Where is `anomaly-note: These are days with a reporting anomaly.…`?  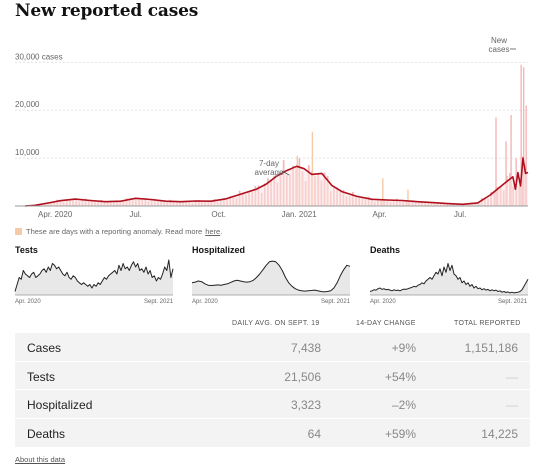 anomaly-note: These are days with a reporting anomaly.… is located at coordinates (118, 231).